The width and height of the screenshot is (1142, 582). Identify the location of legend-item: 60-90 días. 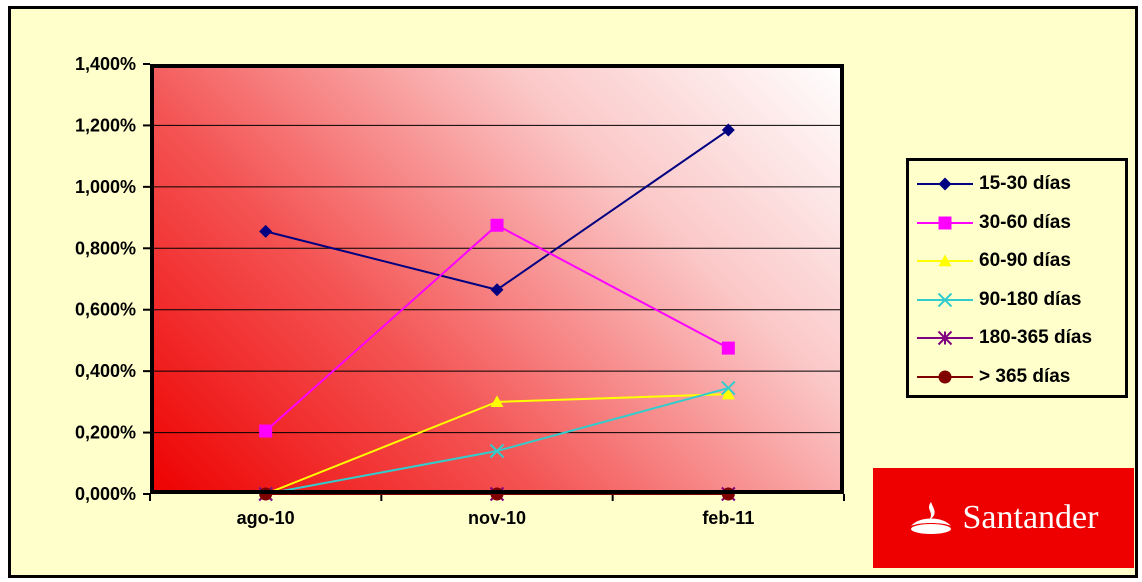
(1020, 261).